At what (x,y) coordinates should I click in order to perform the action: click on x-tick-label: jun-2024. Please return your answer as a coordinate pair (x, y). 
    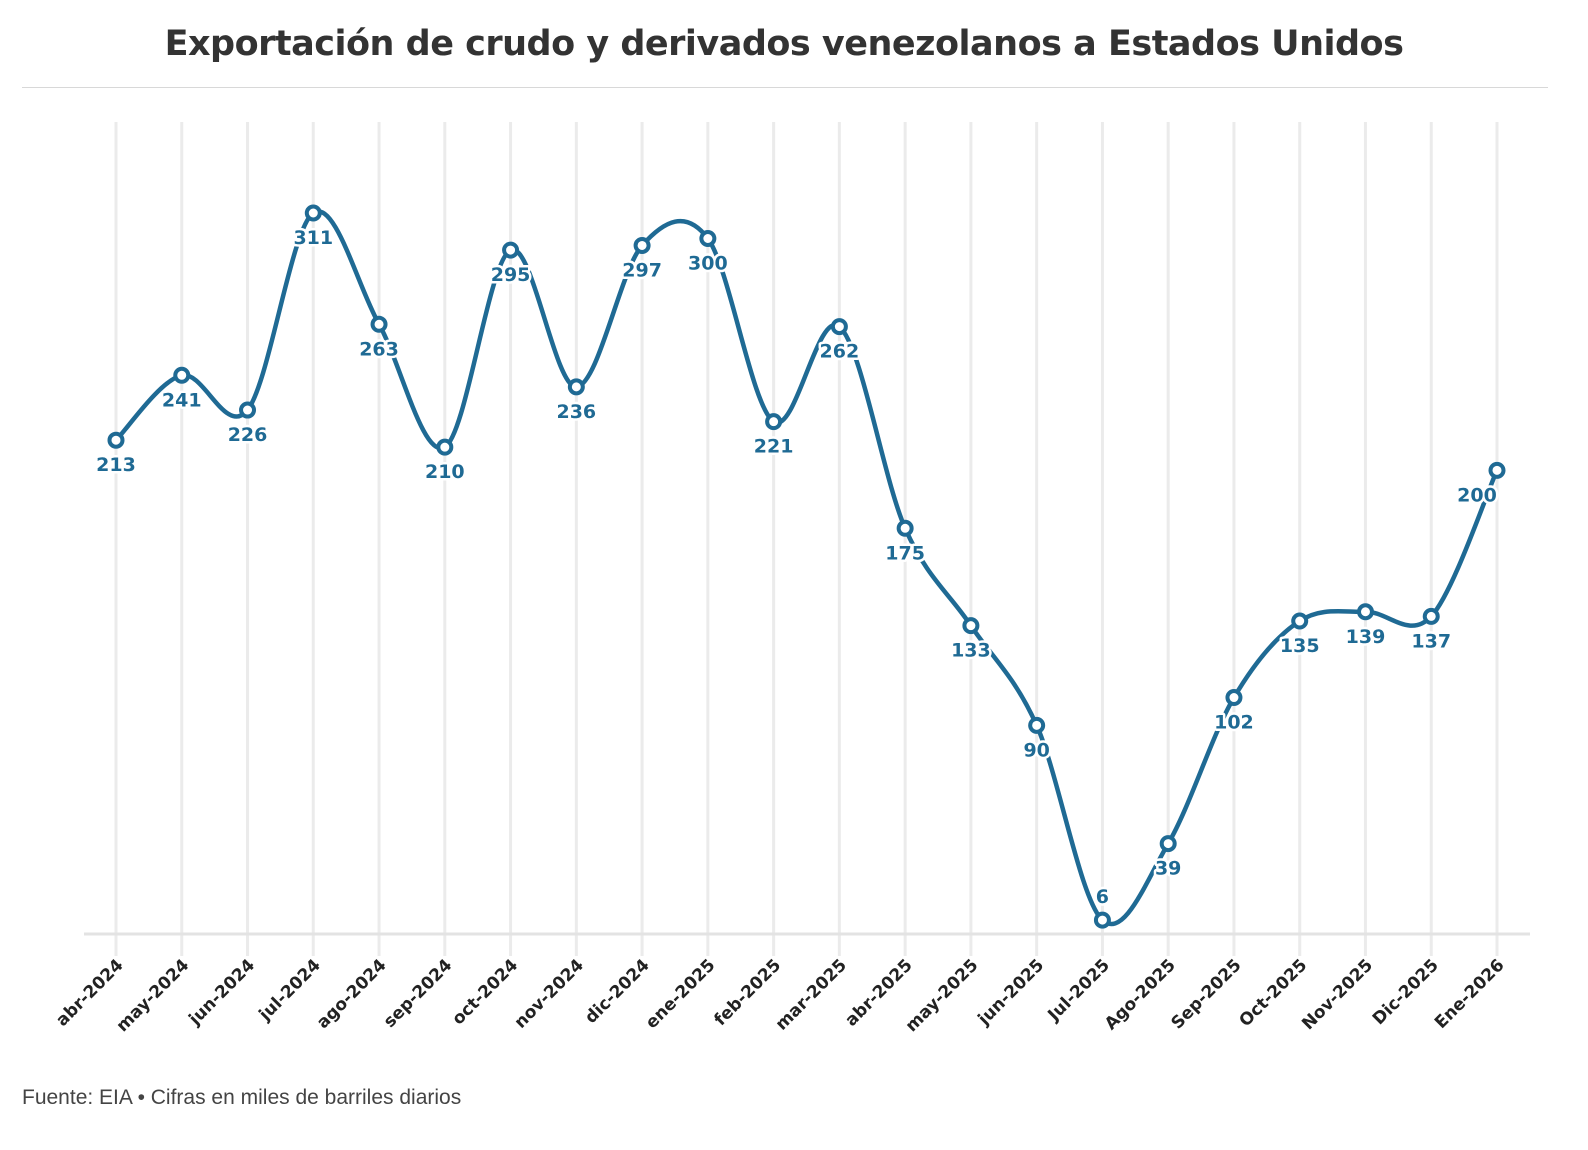
    Looking at the image, I should click on (222, 992).